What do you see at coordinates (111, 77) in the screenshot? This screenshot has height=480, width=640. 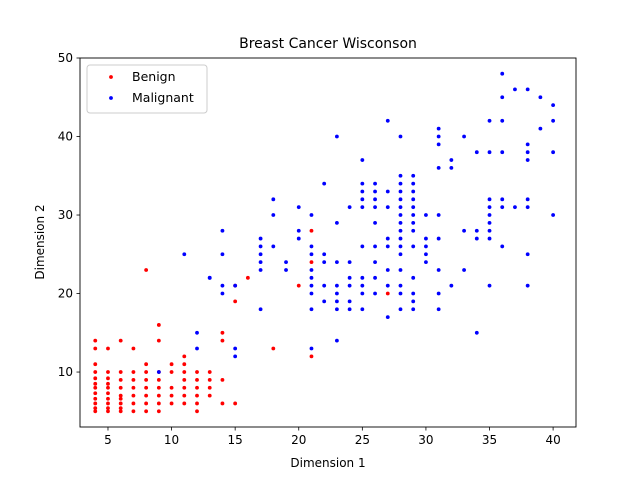 I see `legend-marker-benign` at bounding box center [111, 77].